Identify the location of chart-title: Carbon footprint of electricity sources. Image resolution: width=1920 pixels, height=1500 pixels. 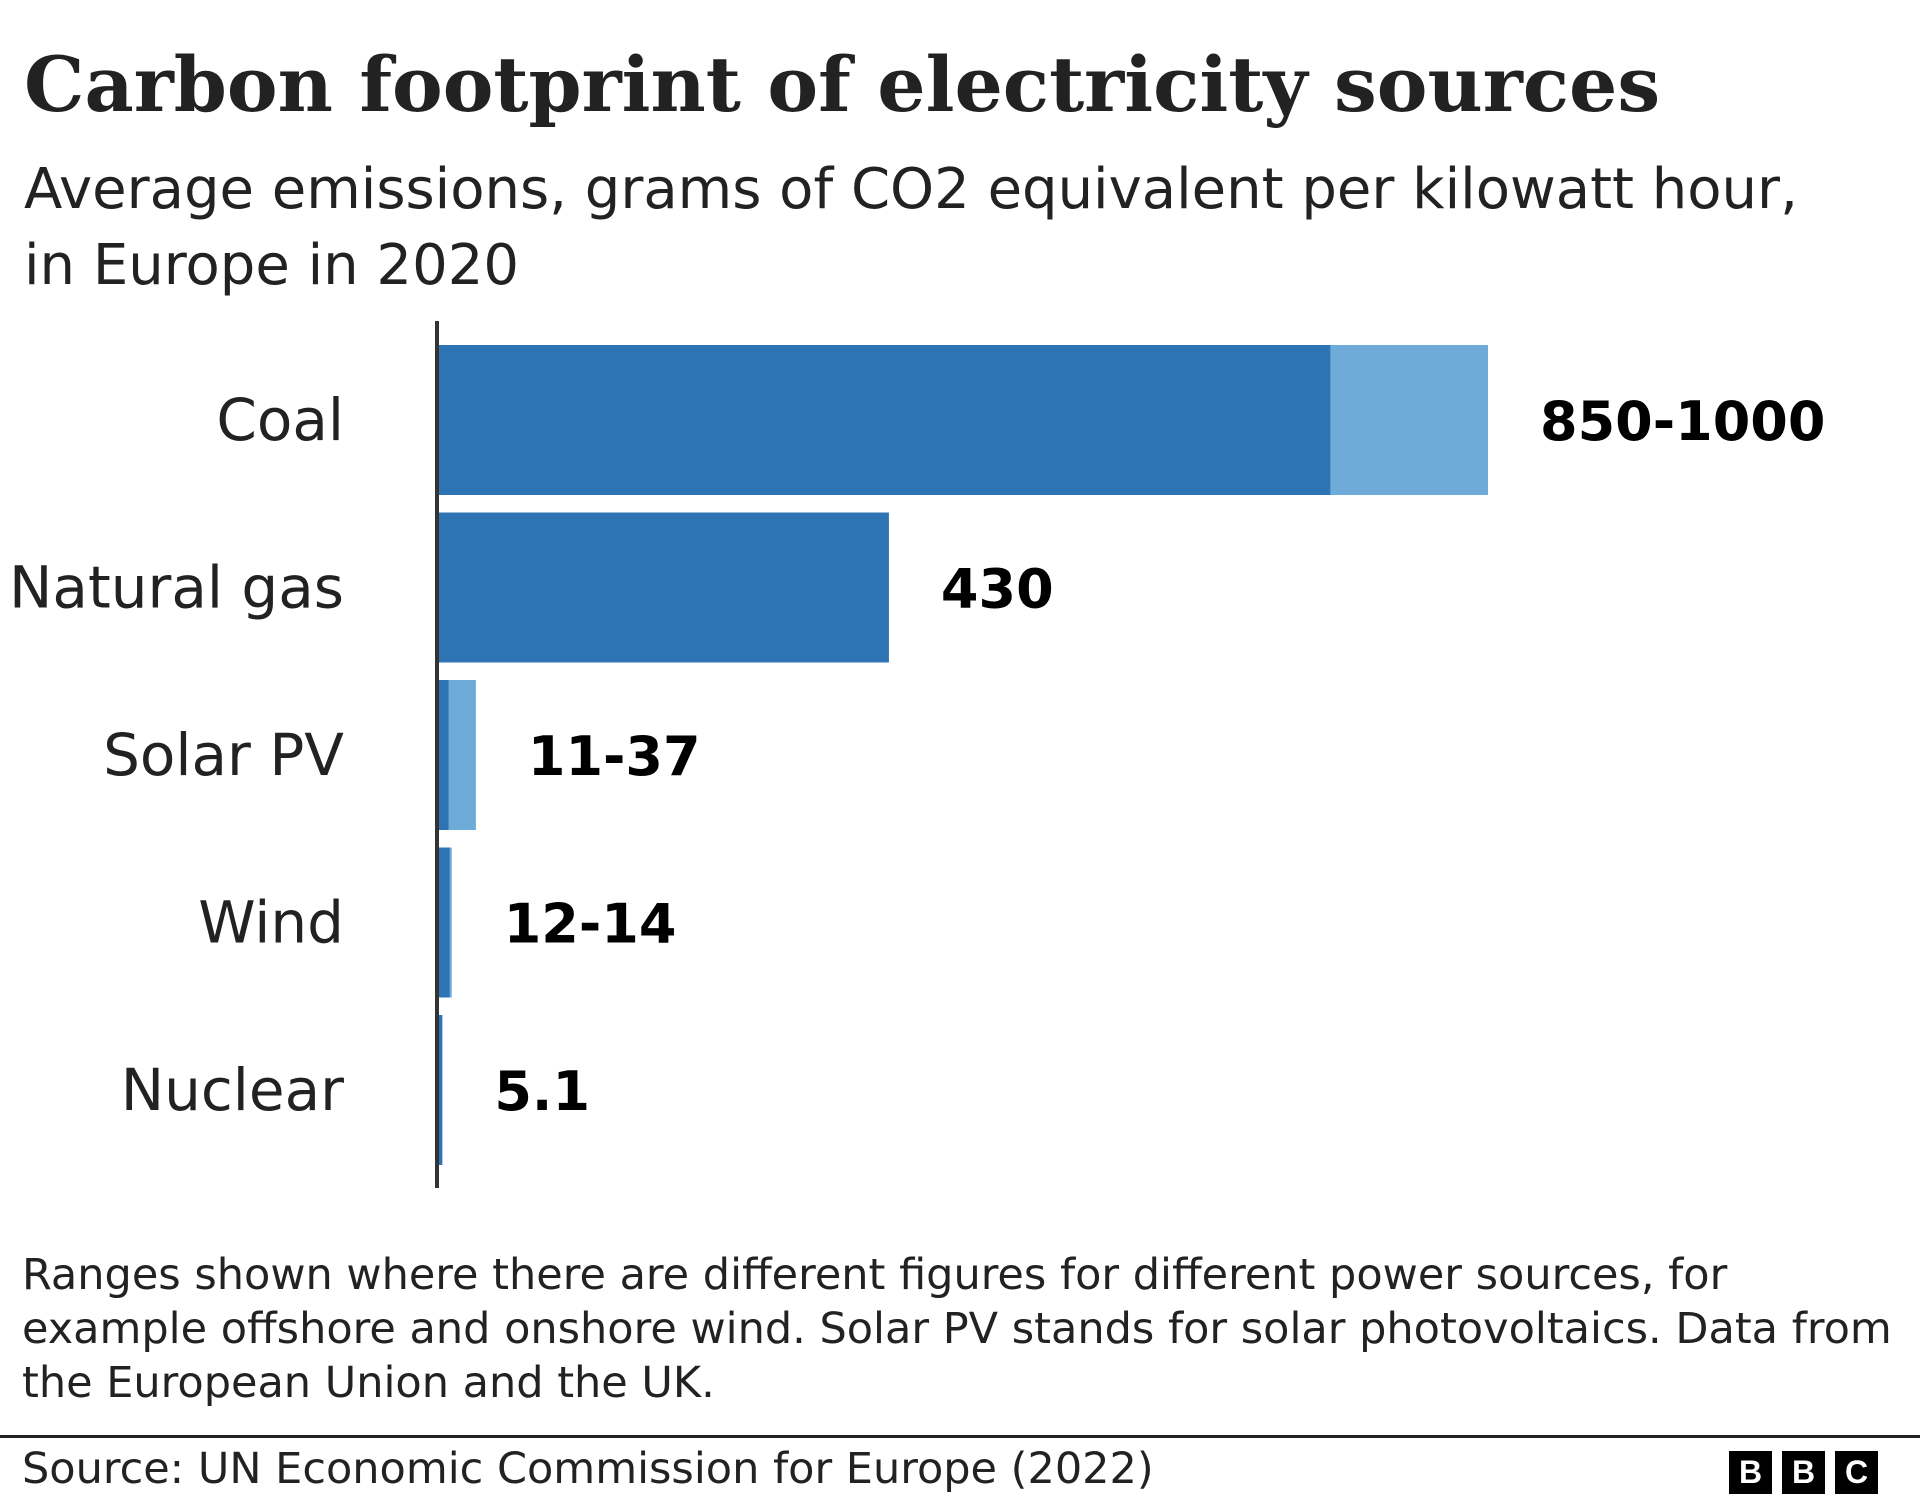
(842, 84).